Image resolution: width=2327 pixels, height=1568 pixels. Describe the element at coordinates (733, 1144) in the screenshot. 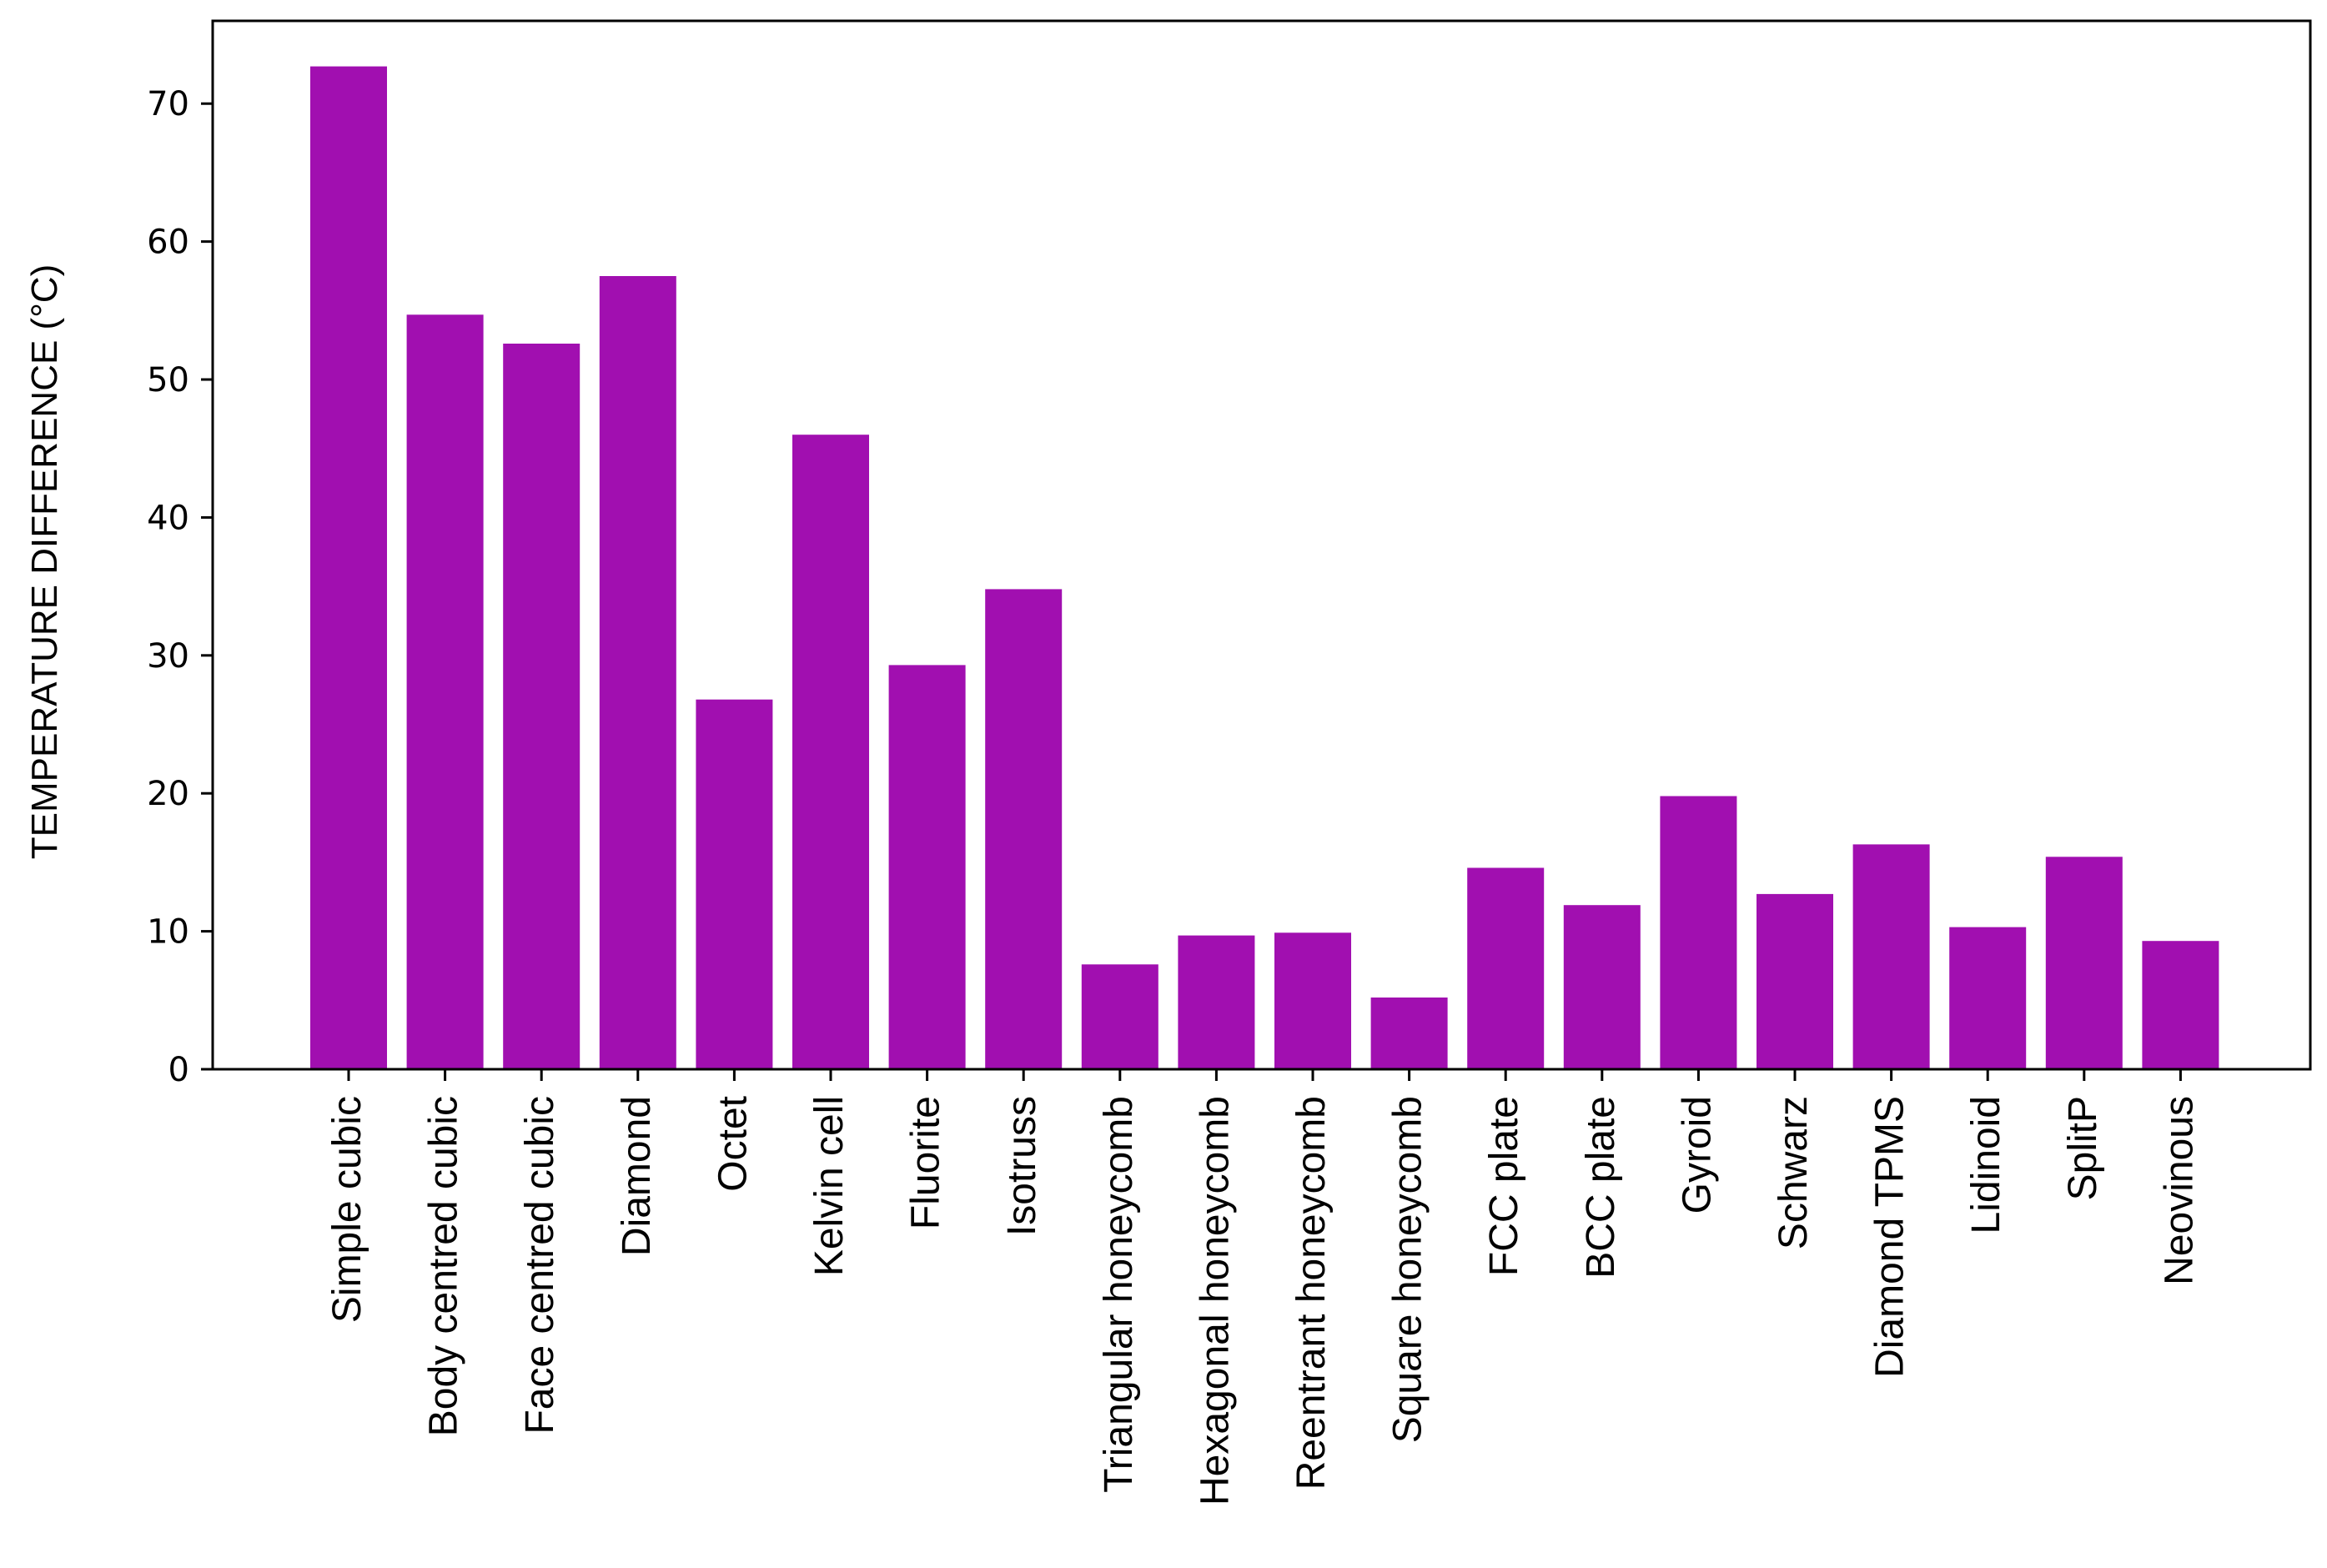

I see `x-tick-label: Octet` at that location.